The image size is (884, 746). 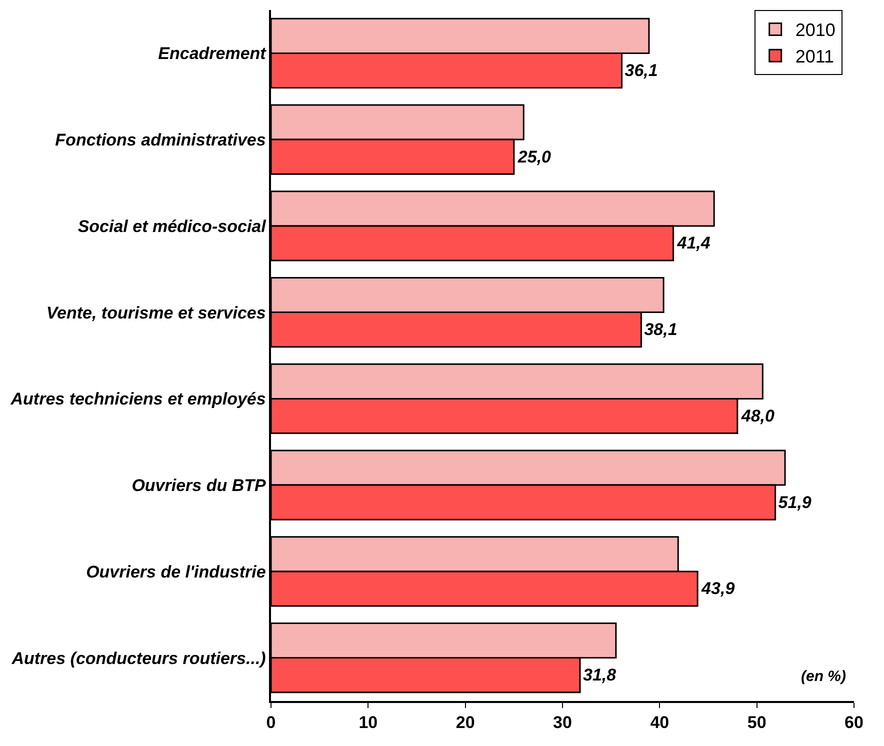 I want to click on data-label: 36,1, so click(x=641, y=70).